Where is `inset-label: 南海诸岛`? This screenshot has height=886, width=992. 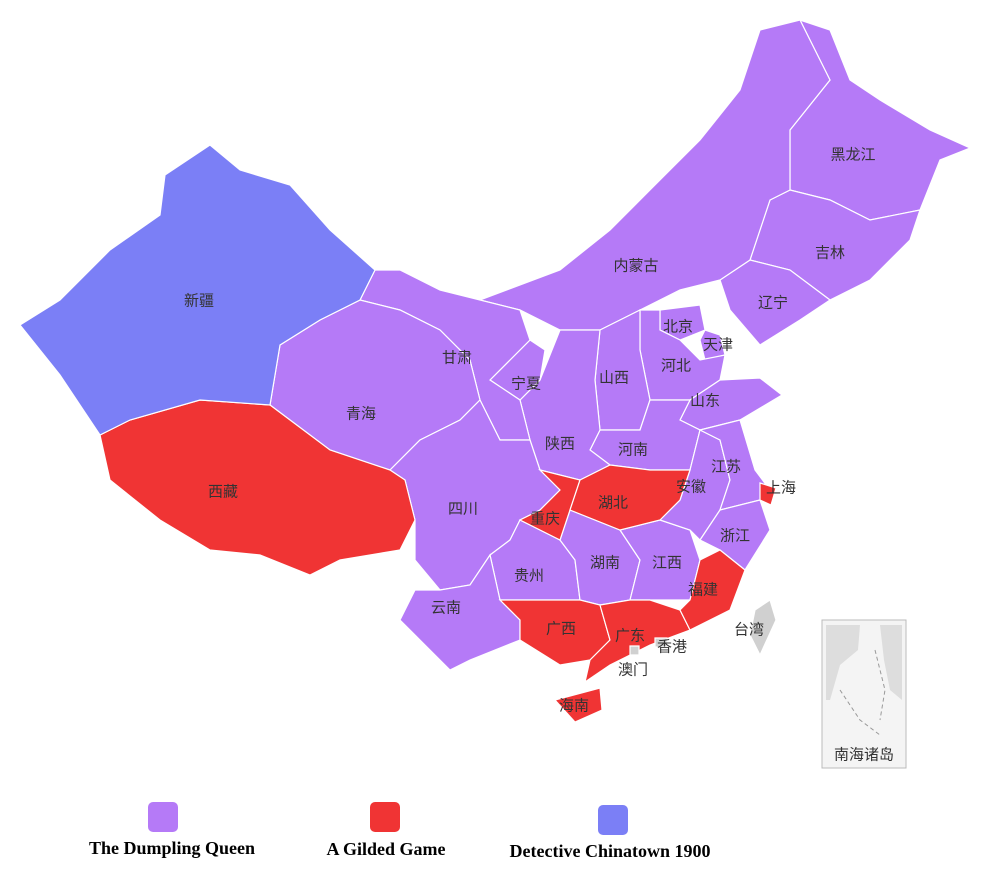 inset-label: 南海诸岛 is located at coordinates (864, 755).